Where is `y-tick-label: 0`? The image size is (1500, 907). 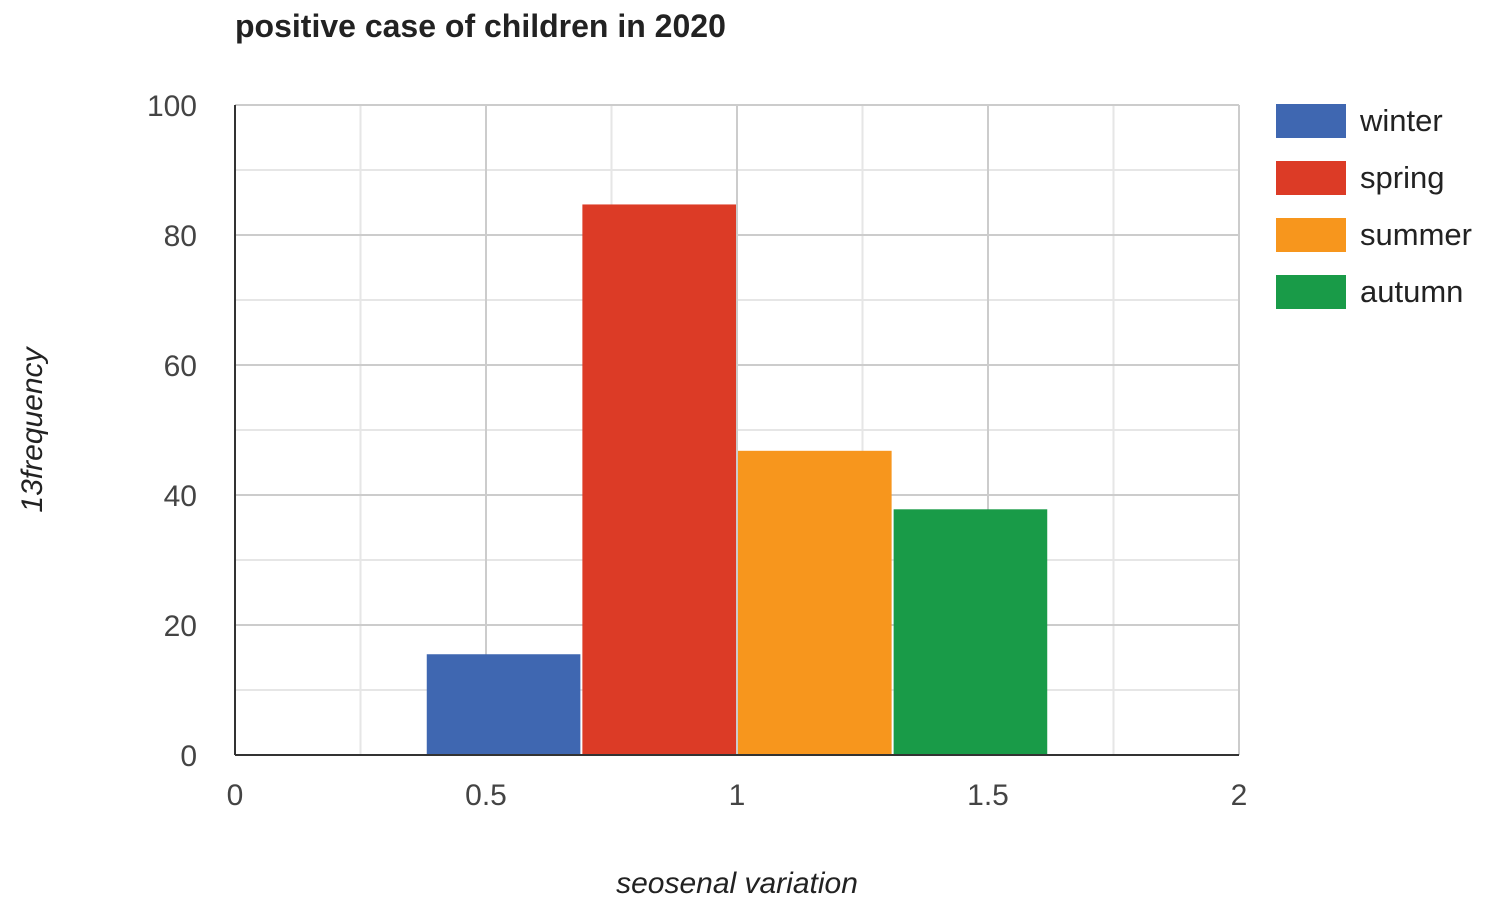
y-tick-label: 0 is located at coordinates (188, 756).